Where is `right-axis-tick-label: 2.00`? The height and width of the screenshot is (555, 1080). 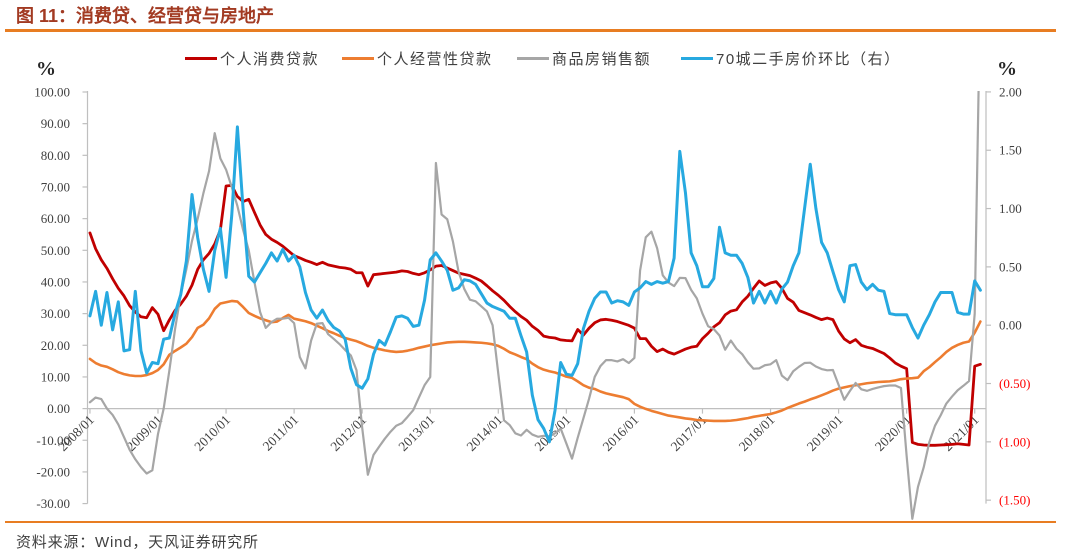 right-axis-tick-label: 2.00 is located at coordinates (1010, 91).